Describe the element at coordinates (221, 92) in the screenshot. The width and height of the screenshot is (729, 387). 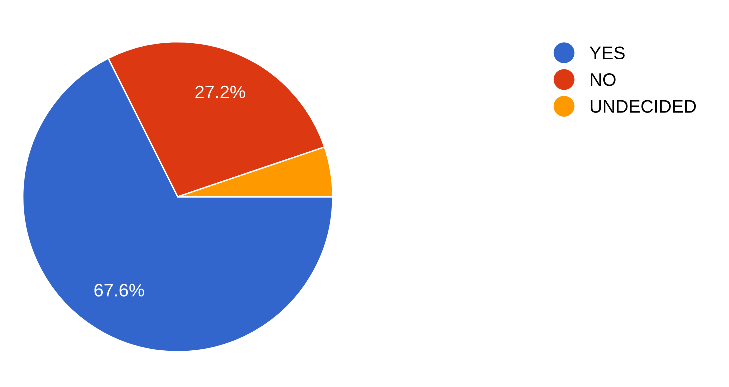
I see `data-label: 27.2%` at that location.